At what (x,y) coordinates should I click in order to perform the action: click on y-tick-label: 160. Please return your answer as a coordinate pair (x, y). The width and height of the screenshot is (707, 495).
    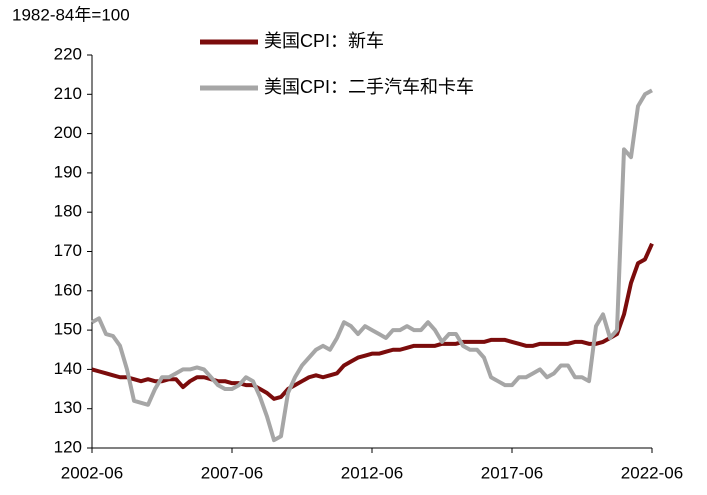
    Looking at the image, I should click on (68, 289).